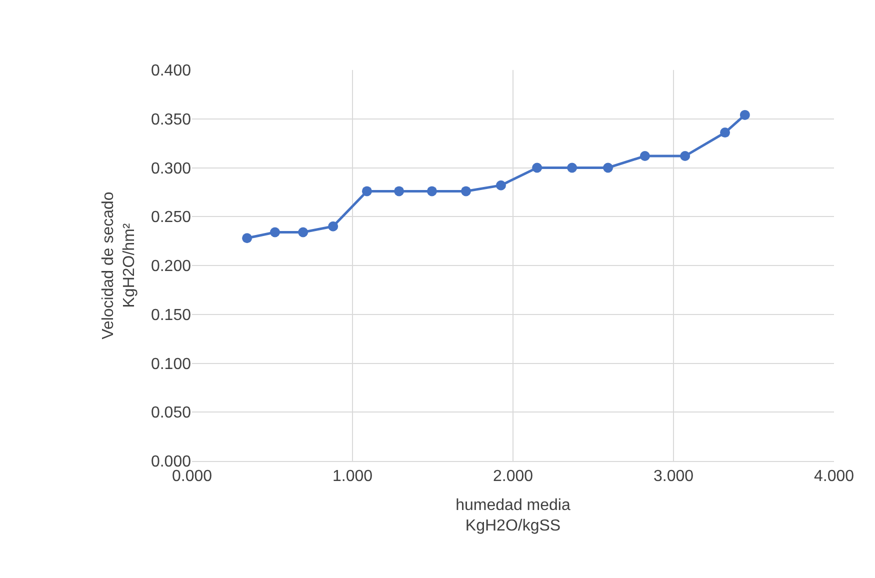 The width and height of the screenshot is (875, 578). I want to click on x-tick-label: 4.000, so click(834, 477).